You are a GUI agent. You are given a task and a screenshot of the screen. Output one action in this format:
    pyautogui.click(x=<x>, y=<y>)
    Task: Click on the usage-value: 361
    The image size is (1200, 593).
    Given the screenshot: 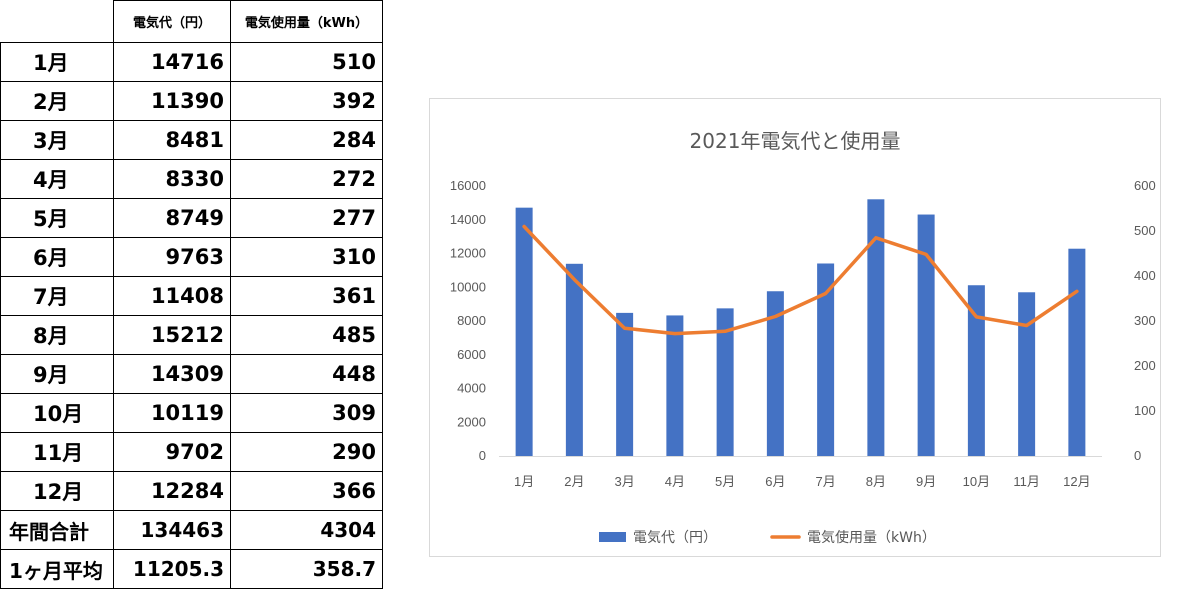 What is the action you would take?
    pyautogui.click(x=306, y=296)
    